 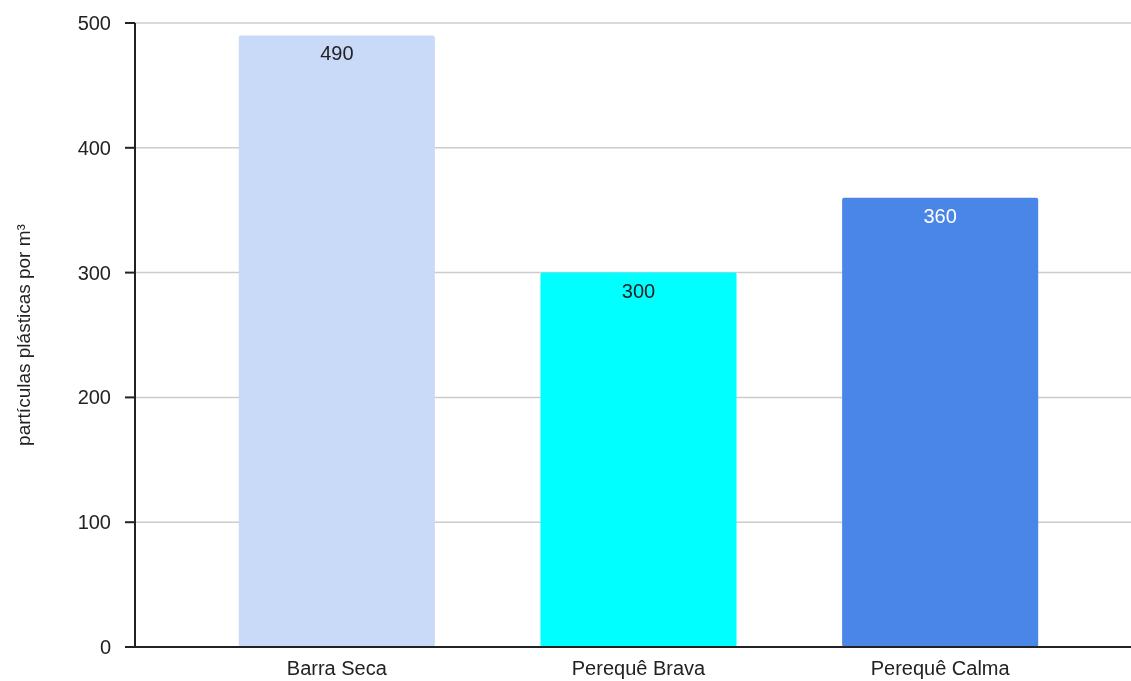 I want to click on y-tick-label: 500, so click(x=94, y=23).